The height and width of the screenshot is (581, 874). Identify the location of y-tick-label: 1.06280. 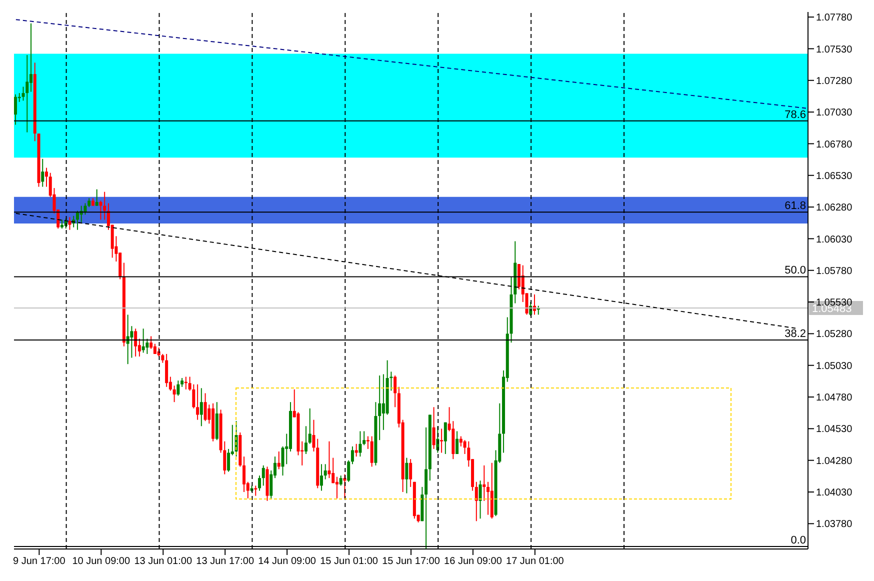
(834, 208).